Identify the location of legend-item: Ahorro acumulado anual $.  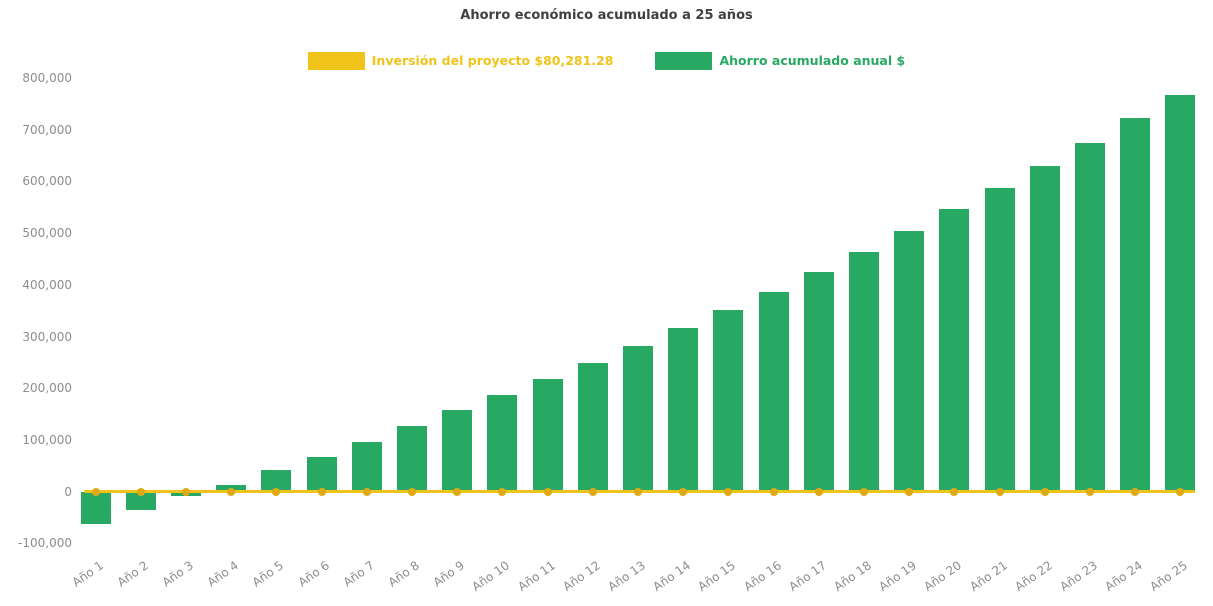
(780, 61).